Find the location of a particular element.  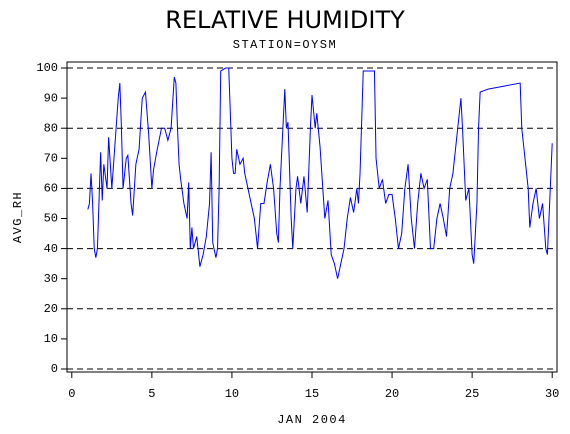

y-tick-label: 100 is located at coordinates (47, 68).